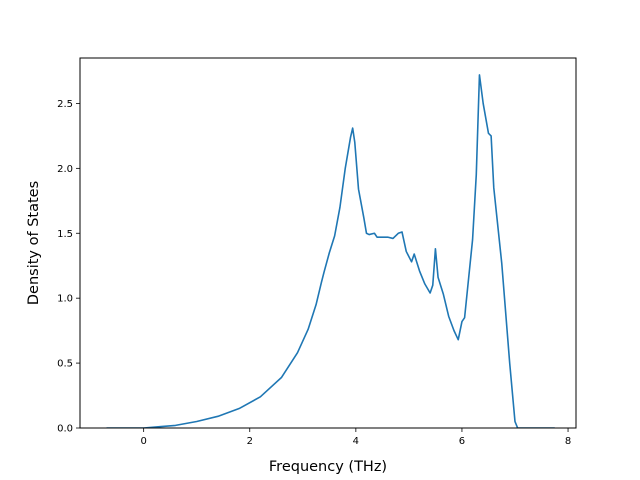 The image size is (640, 480). What do you see at coordinates (65, 364) in the screenshot?
I see `y-tick-label: 0.5` at bounding box center [65, 364].